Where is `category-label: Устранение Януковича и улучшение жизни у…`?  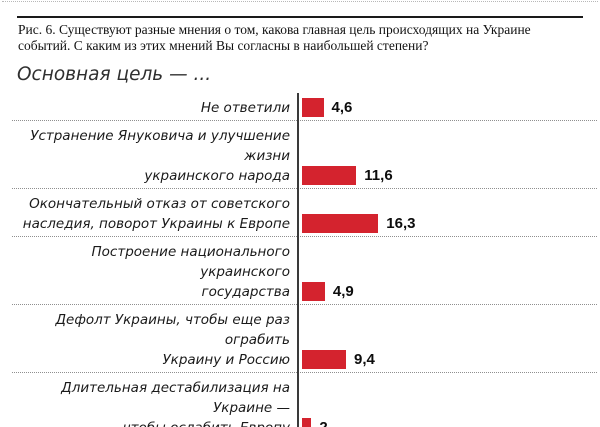 category-label: Устранение Януковича и улучшение жизни у… is located at coordinates (160, 156).